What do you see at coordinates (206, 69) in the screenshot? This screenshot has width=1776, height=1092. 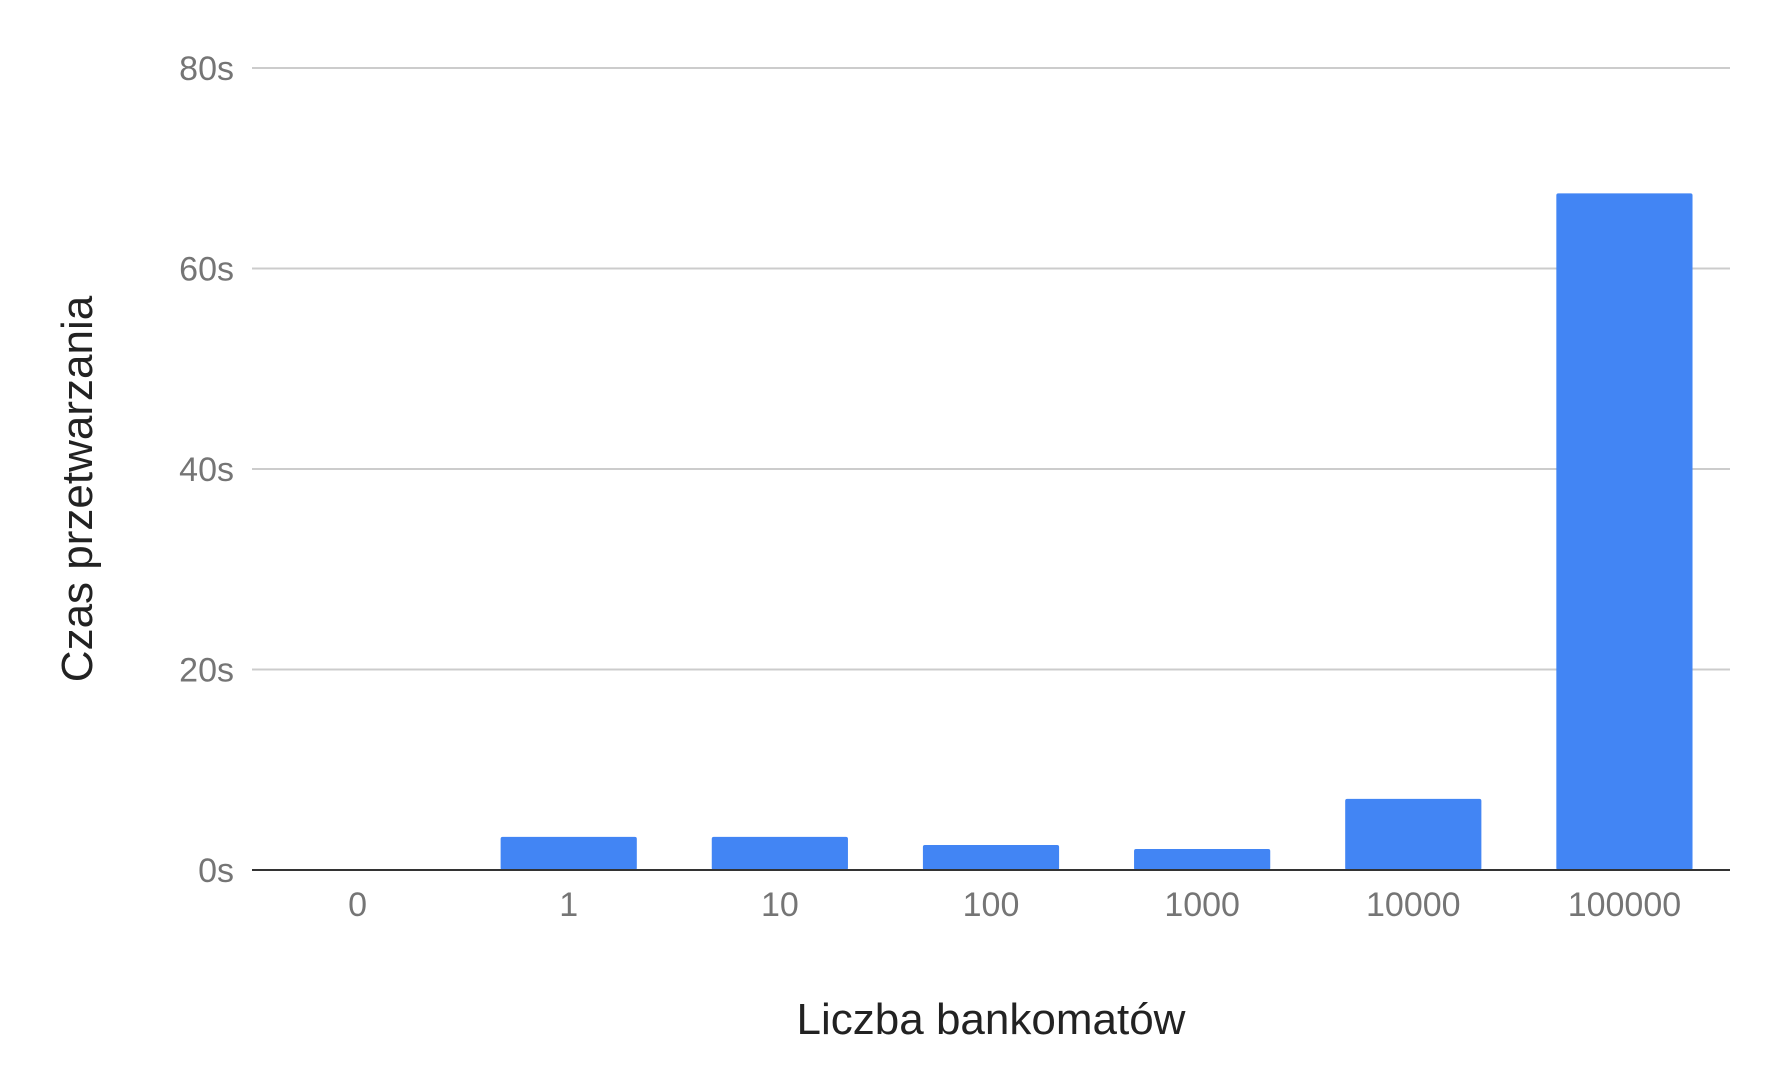 I see `y-tick-label: 80s` at bounding box center [206, 69].